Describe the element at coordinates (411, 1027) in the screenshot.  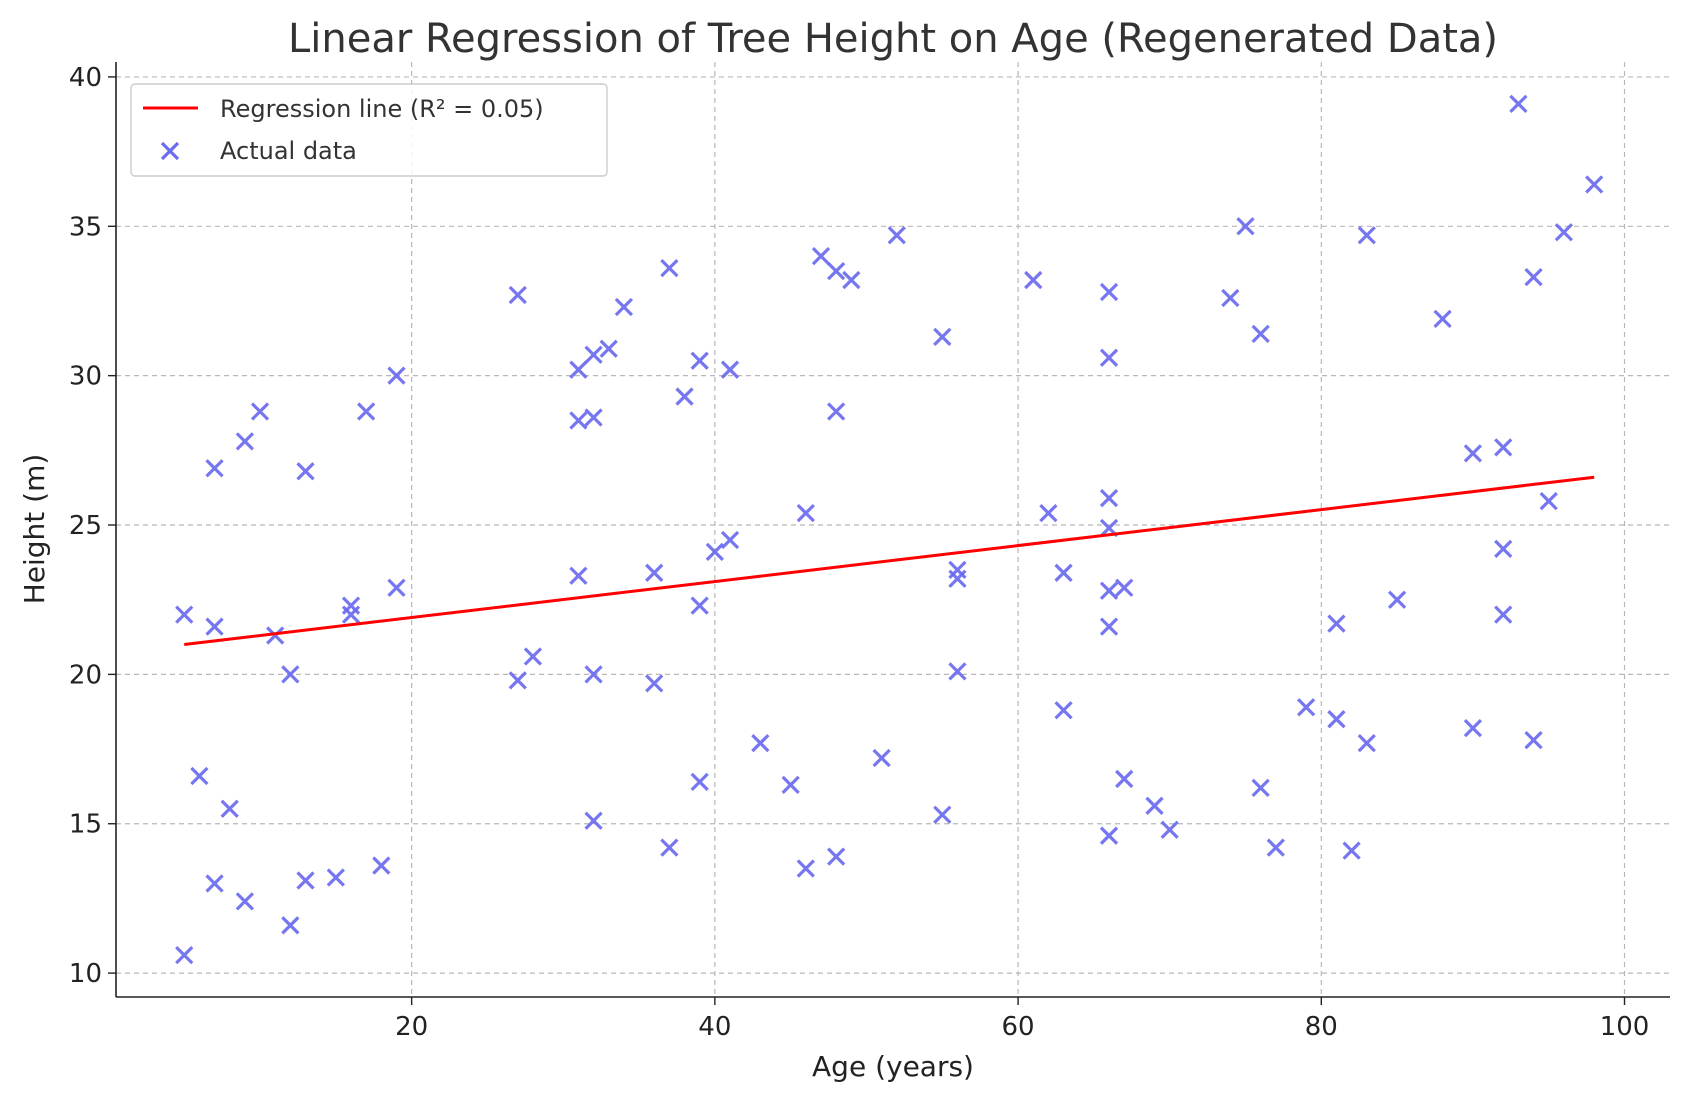
I see `x-tick-label: 20` at that location.